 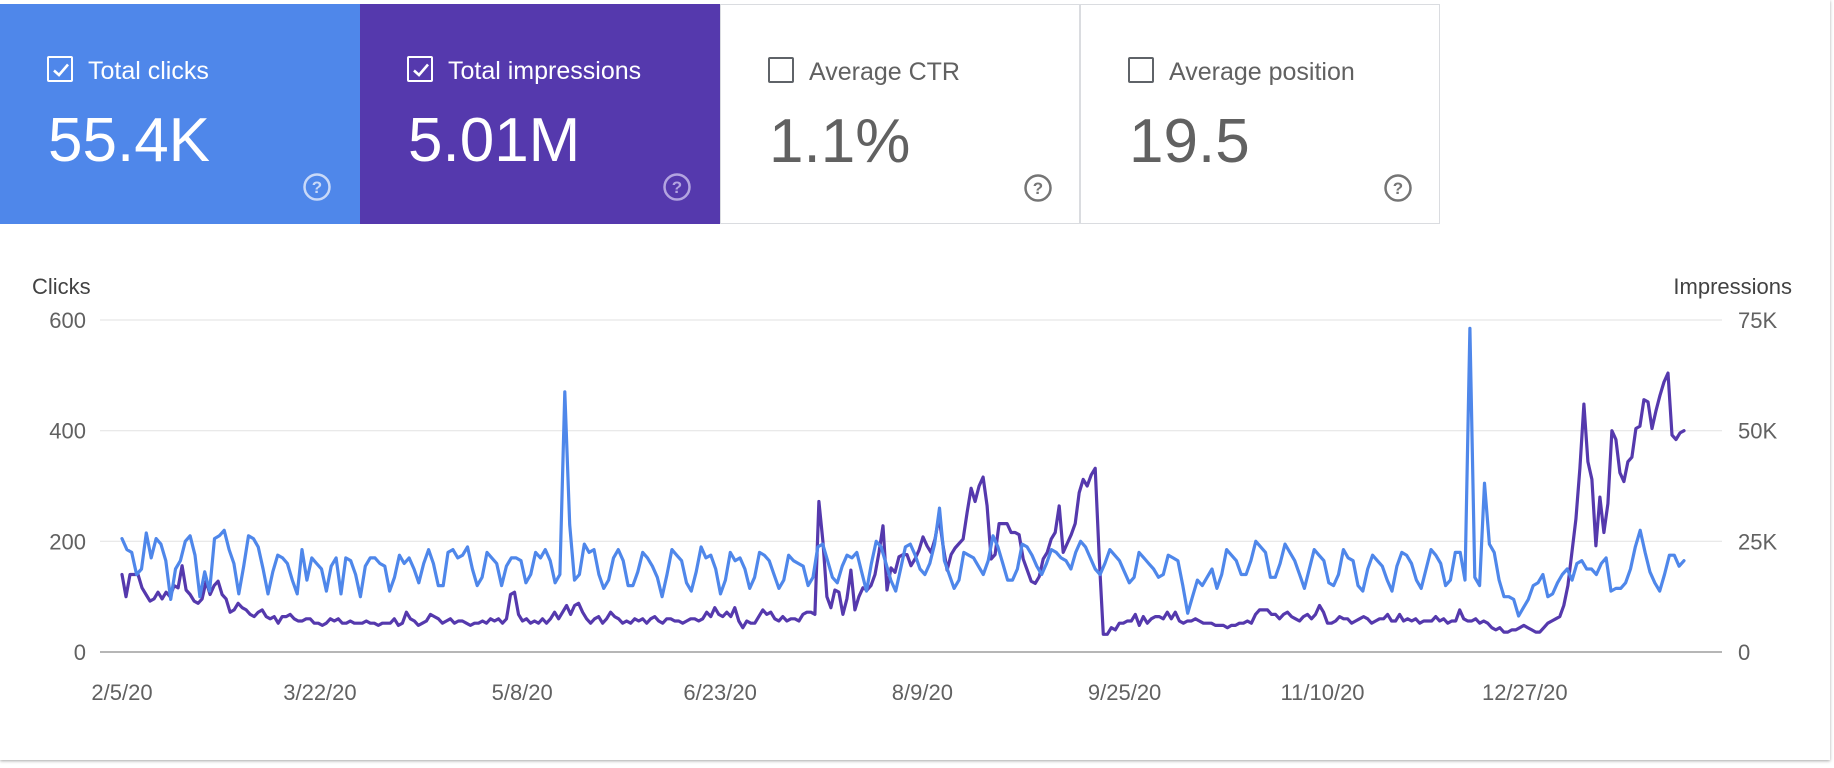 I want to click on metric-value: 55.4K, so click(x=129, y=140).